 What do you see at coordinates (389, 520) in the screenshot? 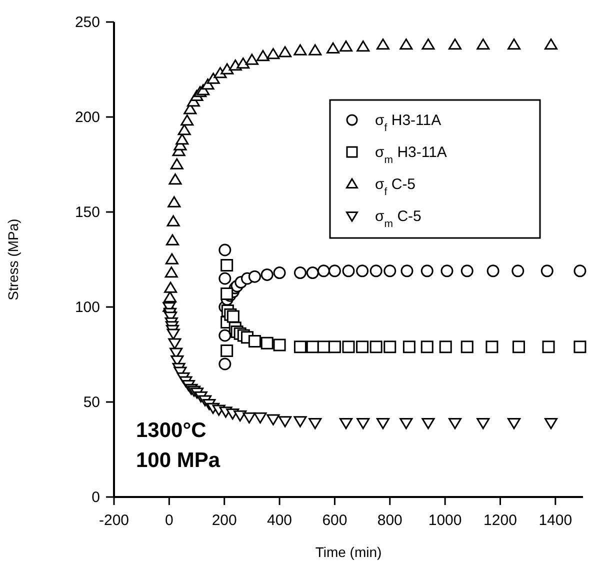
I see `x-tick-label: 800` at bounding box center [389, 520].